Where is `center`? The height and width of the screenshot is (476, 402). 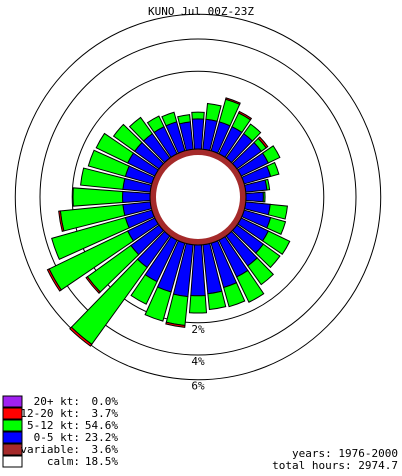
center is located at coordinates (198, 197).